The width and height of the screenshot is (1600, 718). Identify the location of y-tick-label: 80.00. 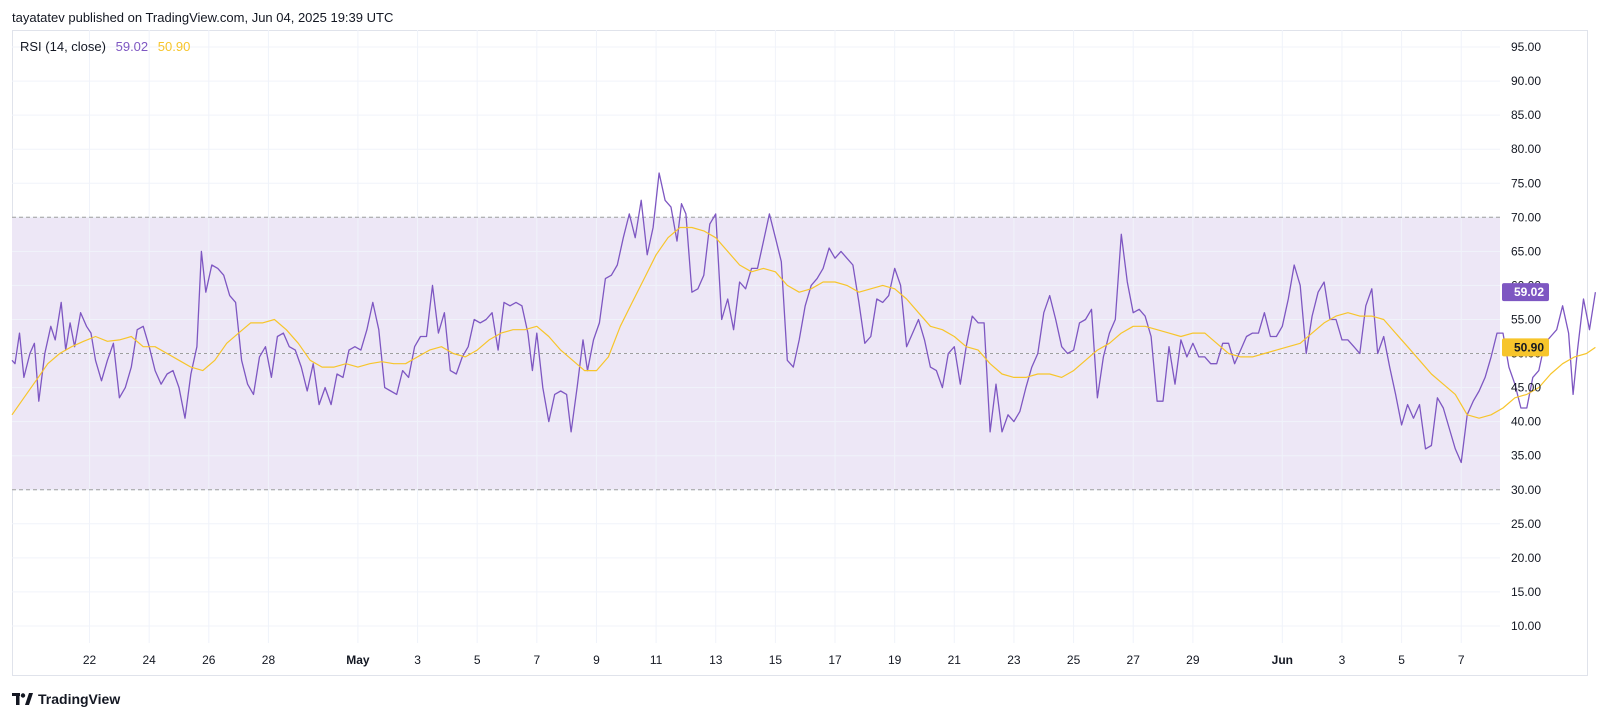
(1526, 149).